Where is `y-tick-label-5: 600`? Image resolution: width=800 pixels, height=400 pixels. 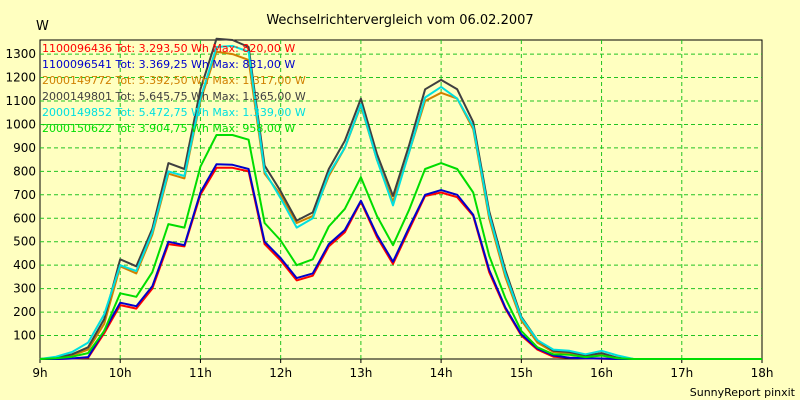 y-tick-label-5: 600 is located at coordinates (24, 218).